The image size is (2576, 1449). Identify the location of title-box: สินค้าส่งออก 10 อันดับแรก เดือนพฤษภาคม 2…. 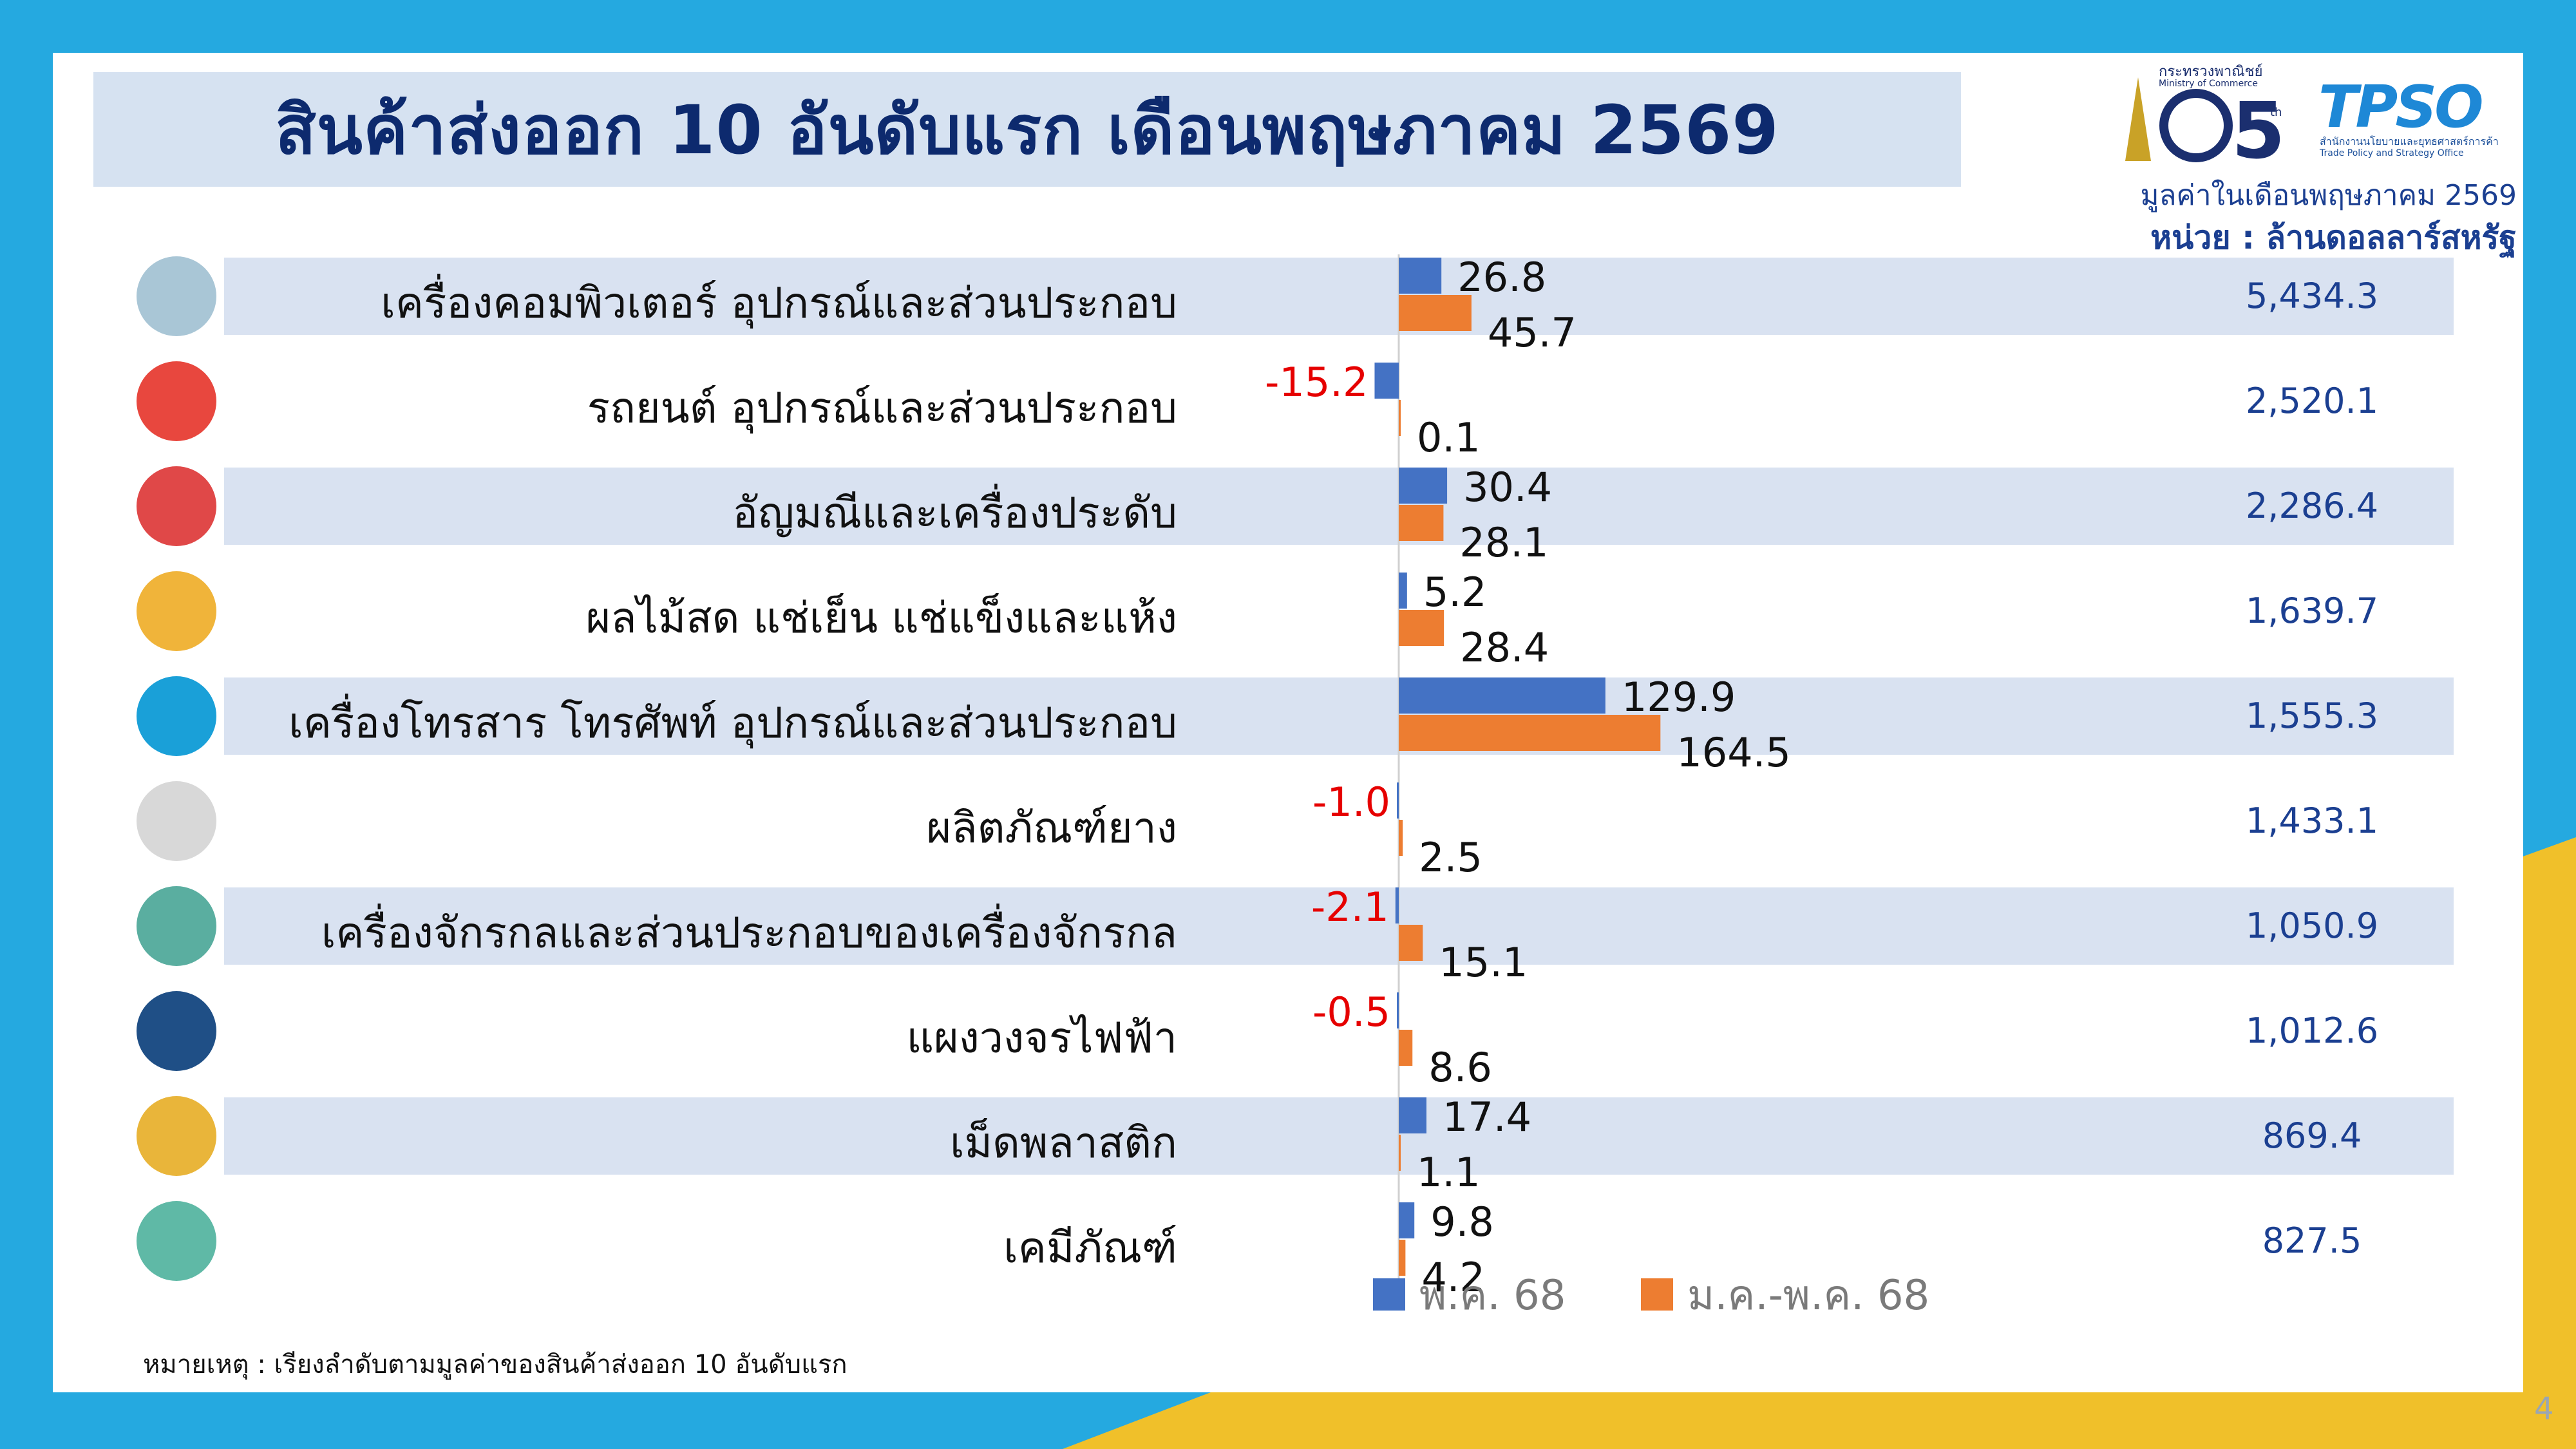
(1027, 129).